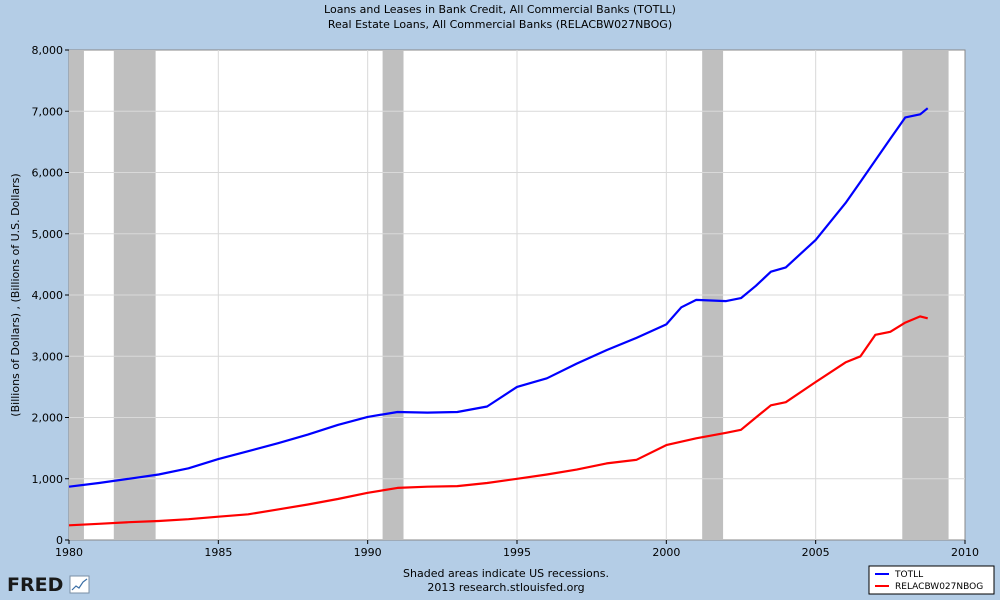 Image resolution: width=1000 pixels, height=600 pixels. What do you see at coordinates (816, 552) in the screenshot?
I see `x-tick-label-5: 2005` at bounding box center [816, 552].